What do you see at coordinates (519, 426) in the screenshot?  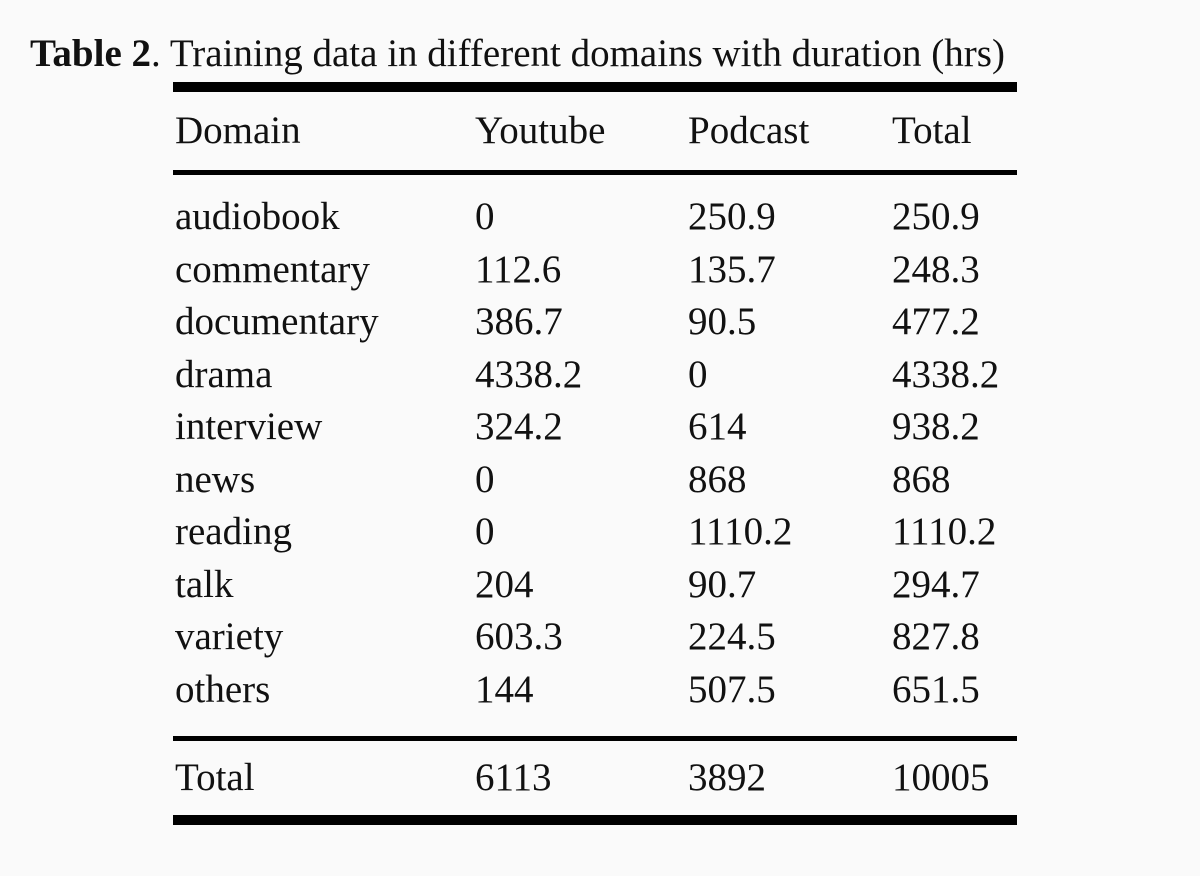 I see `youtube-cell: 324.2` at bounding box center [519, 426].